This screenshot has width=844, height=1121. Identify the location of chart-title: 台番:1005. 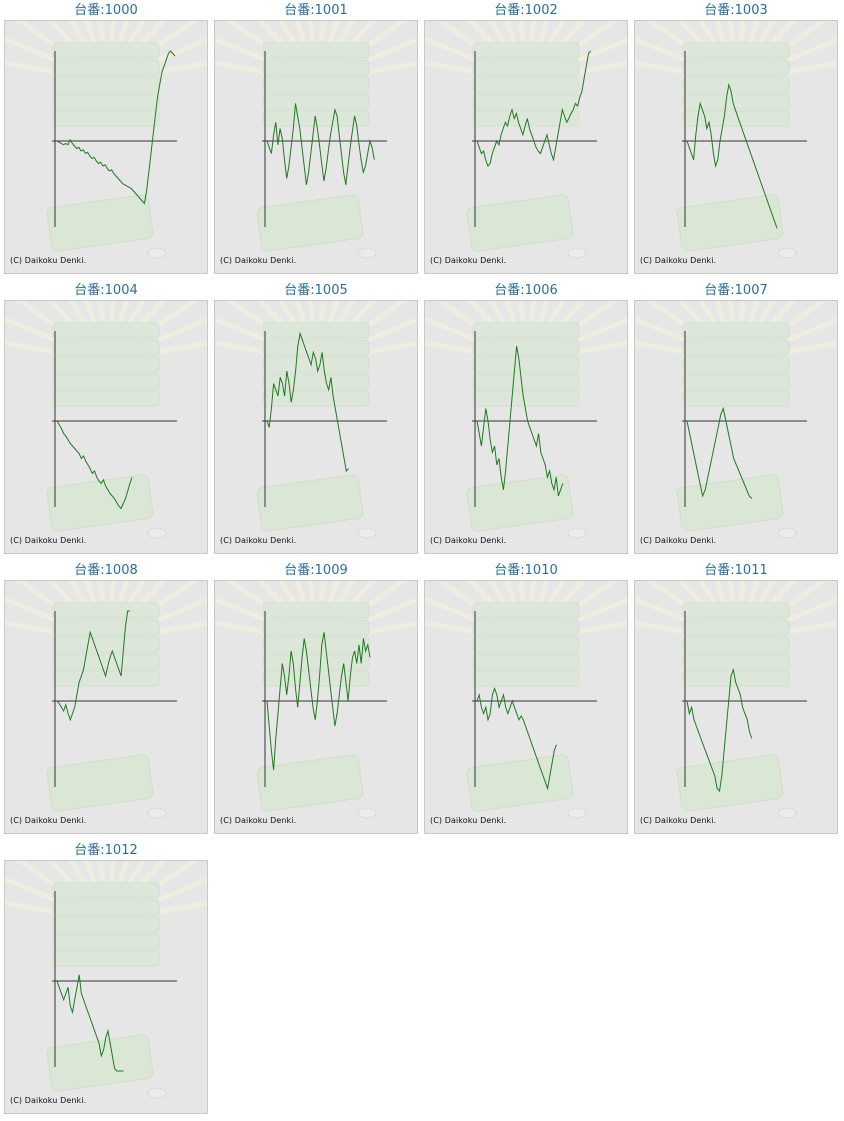
(316, 290).